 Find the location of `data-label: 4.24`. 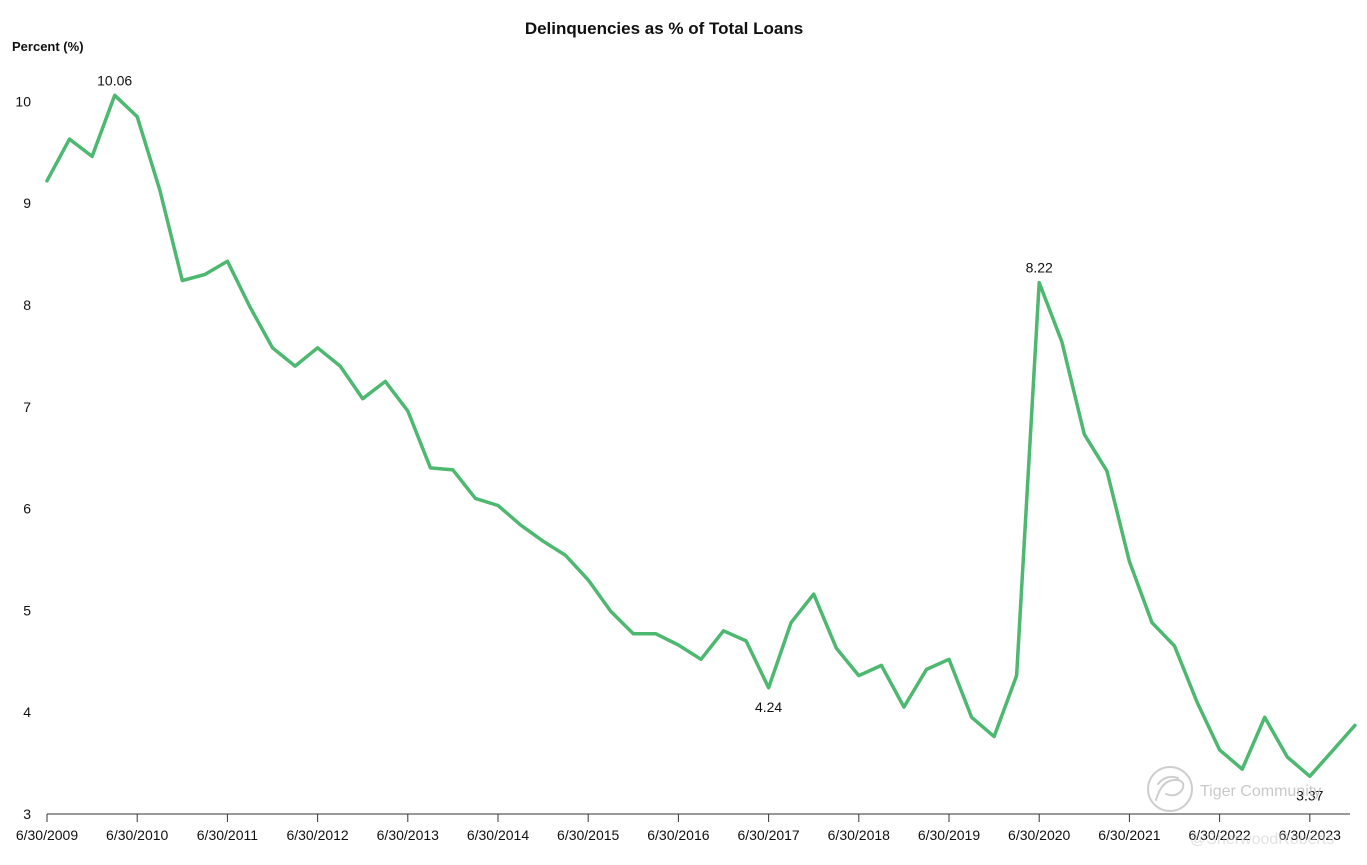

data-label: 4.24 is located at coordinates (768, 707).